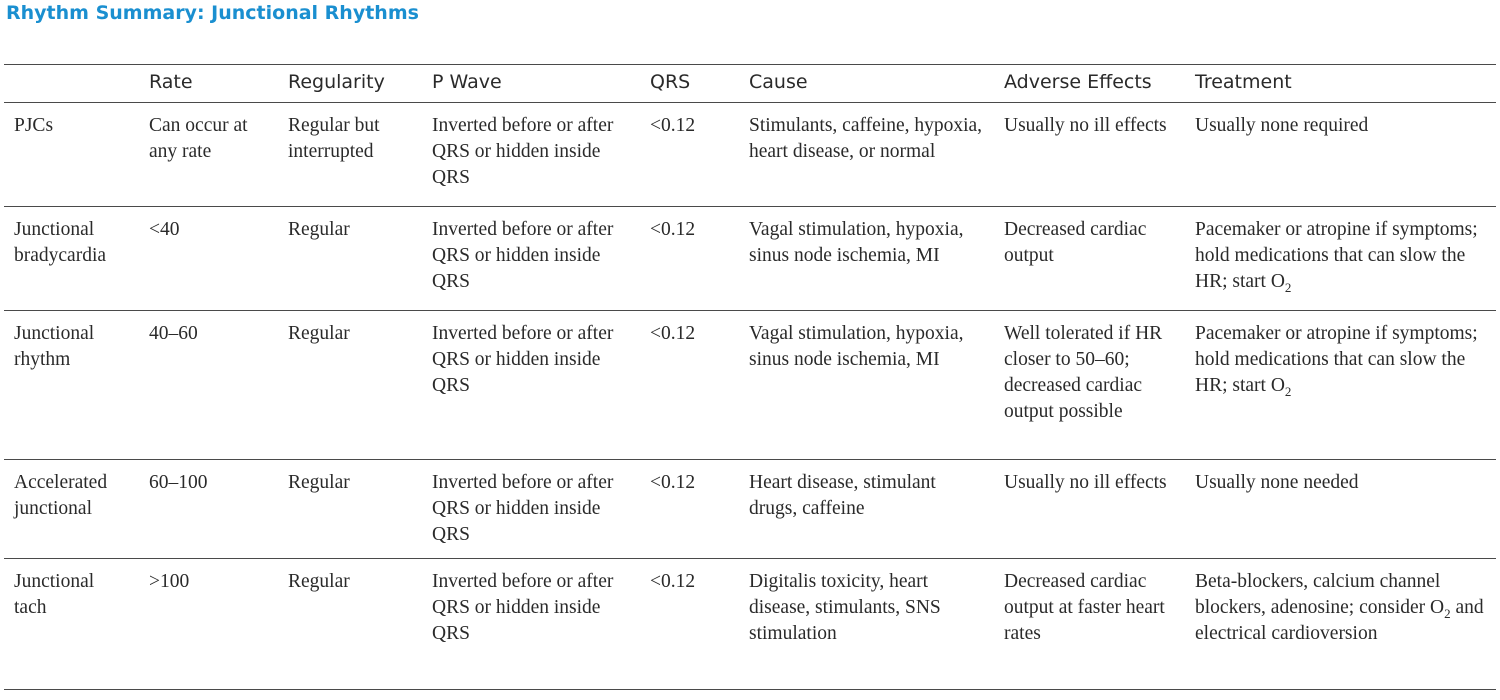 The height and width of the screenshot is (700, 1500). I want to click on page-title: Rhythm Summary: Junctional Rhythms, so click(212, 13).